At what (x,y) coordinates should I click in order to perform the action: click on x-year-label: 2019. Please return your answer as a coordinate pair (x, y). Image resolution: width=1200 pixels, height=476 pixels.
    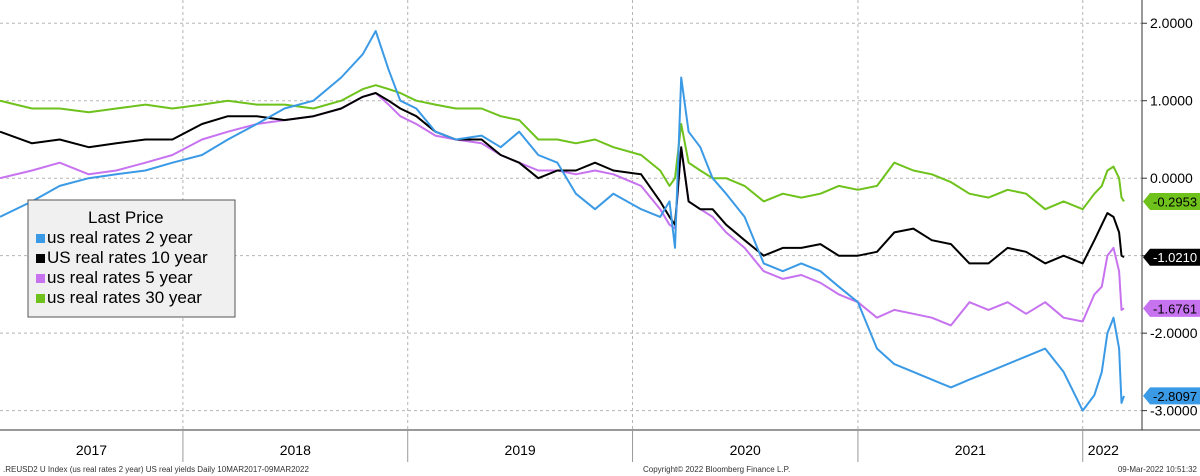
    Looking at the image, I should click on (520, 450).